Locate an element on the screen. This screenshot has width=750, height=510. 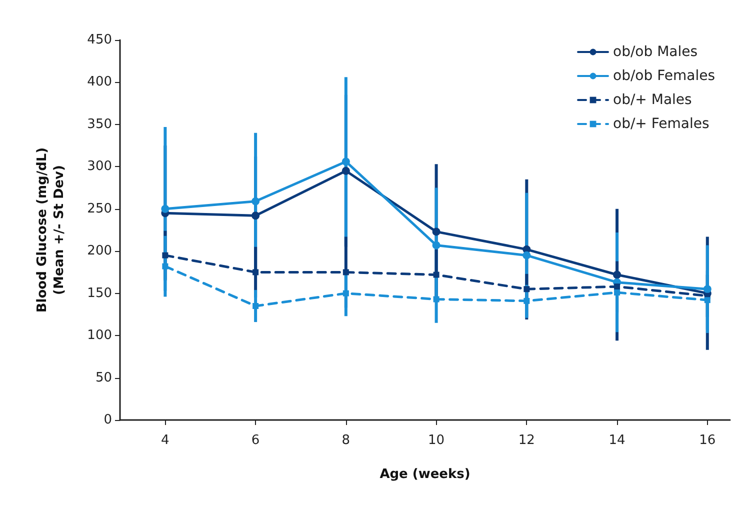
y-tick-label: 50 is located at coordinates (103, 378).